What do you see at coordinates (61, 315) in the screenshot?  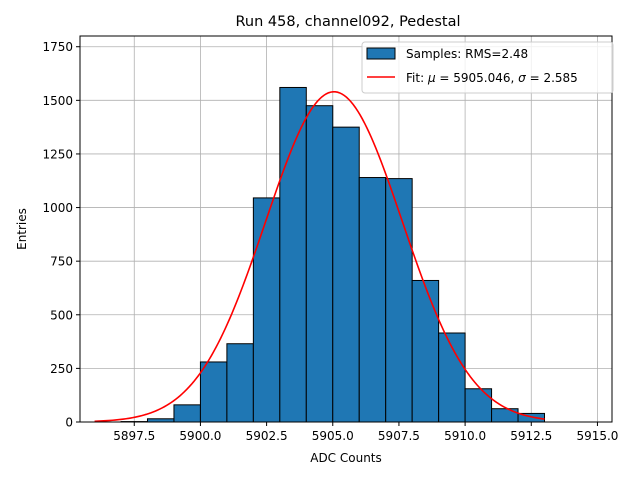 I see `y-tick-label: 500` at bounding box center [61, 315].